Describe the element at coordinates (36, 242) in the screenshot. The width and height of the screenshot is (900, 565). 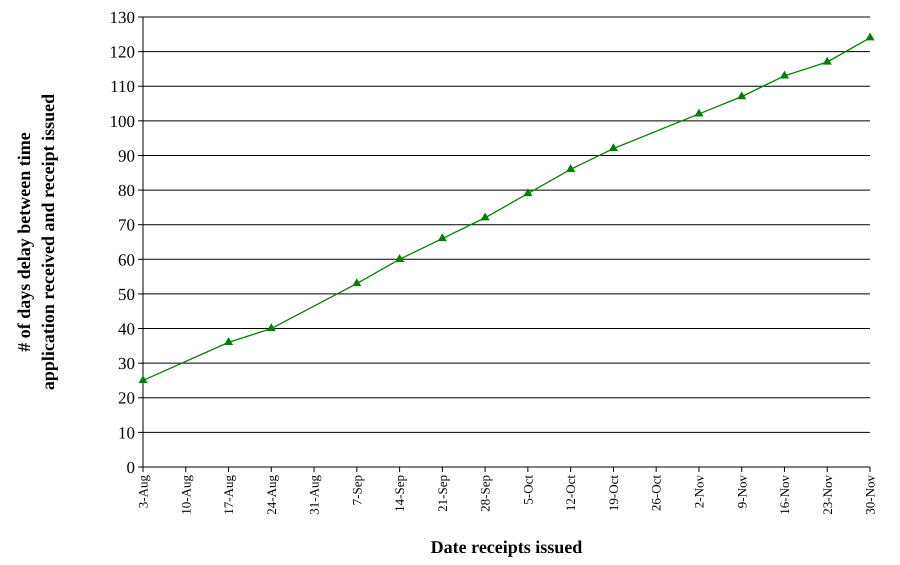
I see `y-axis-title: # of days delay between time application received and receipt issued` at that location.